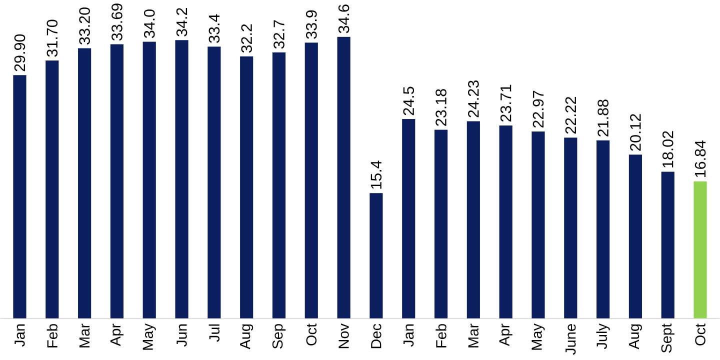 This screenshot has height=360, width=720. What do you see at coordinates (181, 335) in the screenshot?
I see `x-tick-label: Jun` at bounding box center [181, 335].